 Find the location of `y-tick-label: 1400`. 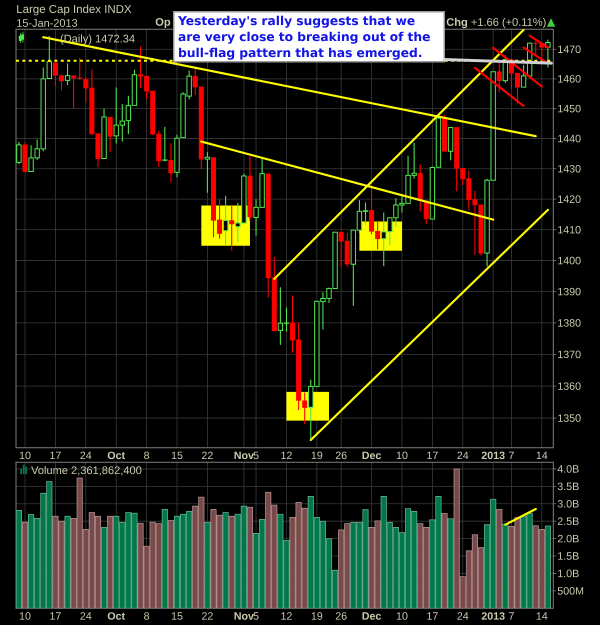

y-tick-label: 1400 is located at coordinates (569, 260).